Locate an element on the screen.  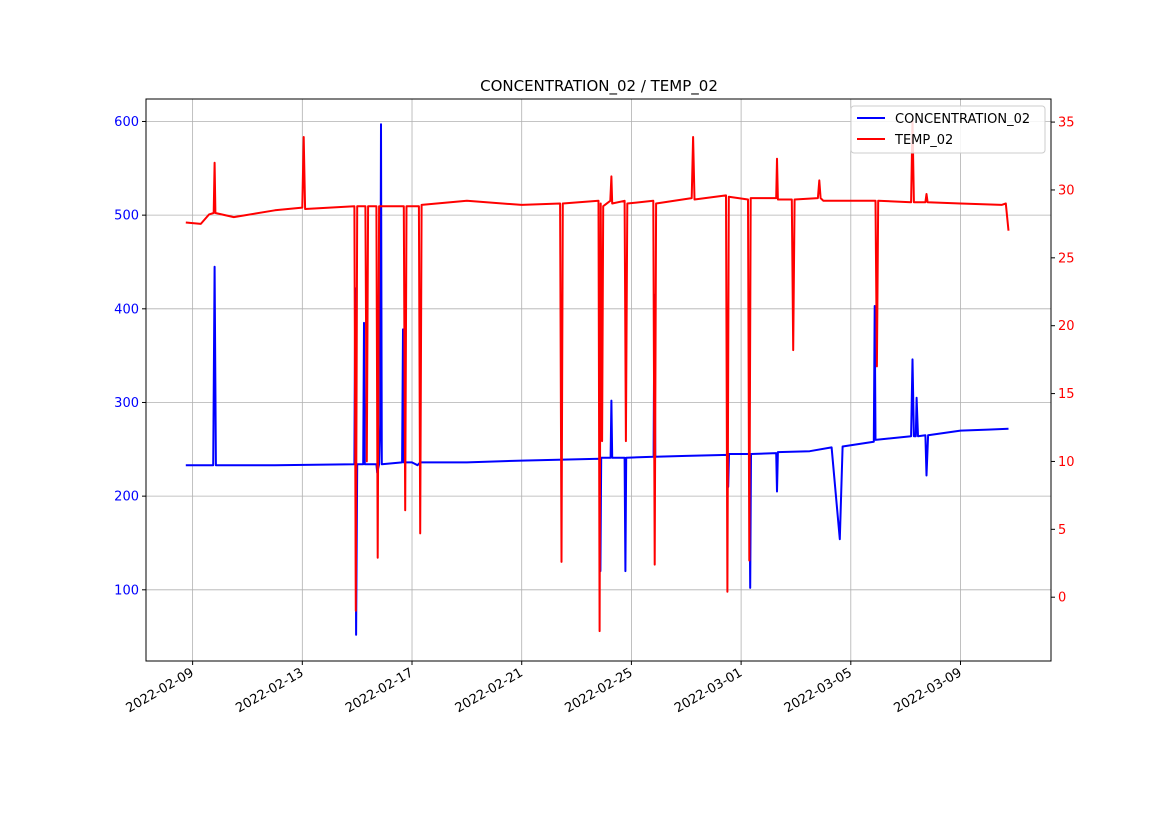
left-y-tick-label: 300 is located at coordinates (126, 403).